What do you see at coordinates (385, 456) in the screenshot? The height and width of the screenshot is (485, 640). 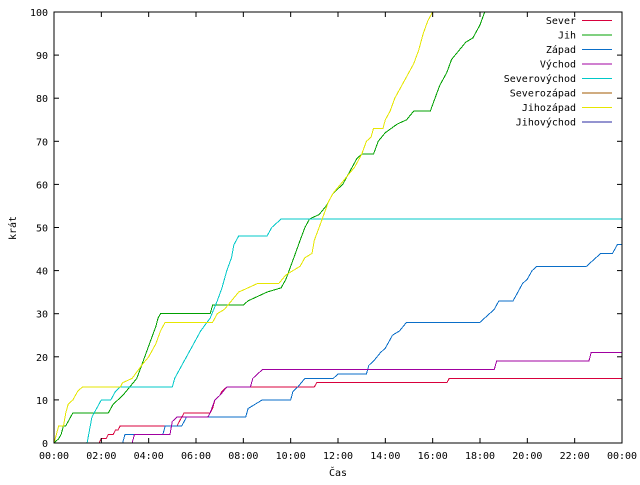 I see `x-tick-label: 14:00` at bounding box center [385, 456].